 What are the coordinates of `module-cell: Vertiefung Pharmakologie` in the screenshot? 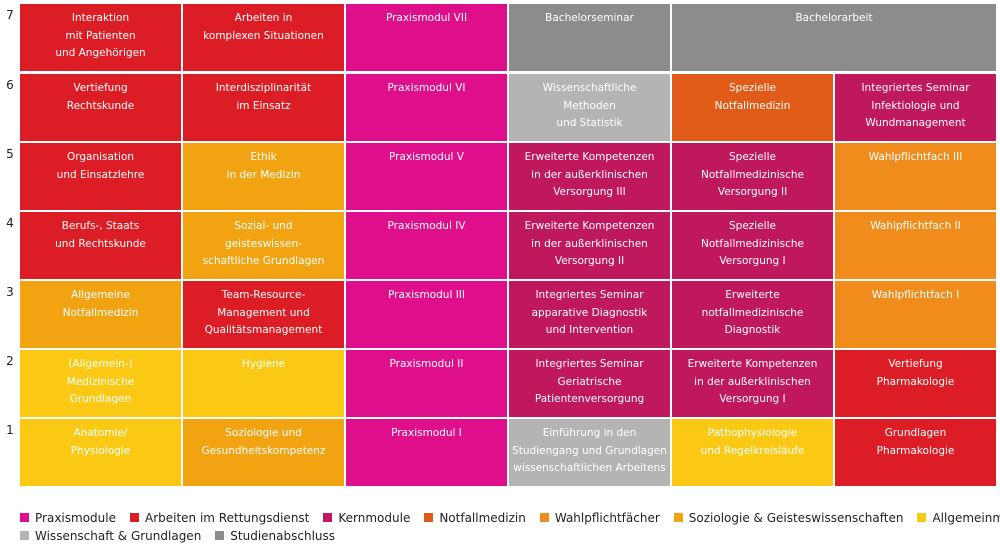 It's located at (915, 383).